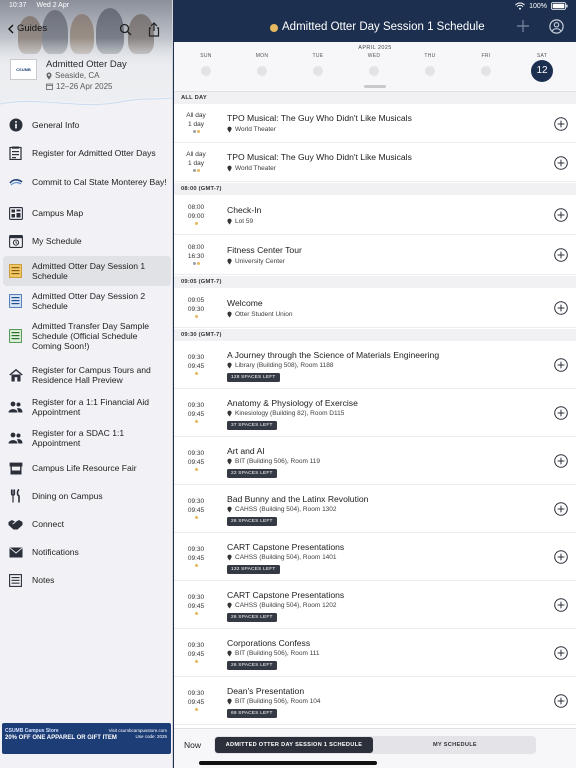 The image size is (576, 768). Describe the element at coordinates (206, 64) in the screenshot. I see `calendar-day-sun: SUN` at that location.